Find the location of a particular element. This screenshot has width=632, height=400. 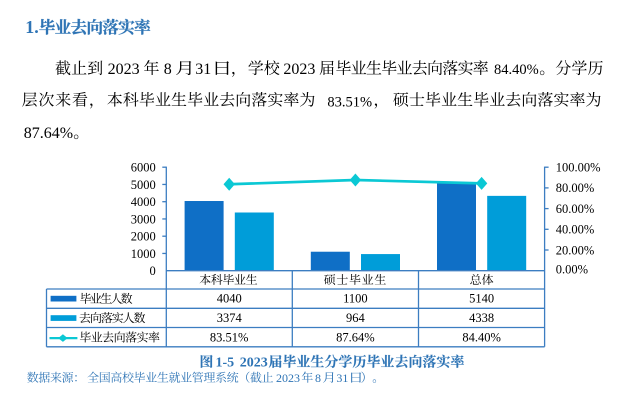

svg-text: 60.00% is located at coordinates (575, 209).